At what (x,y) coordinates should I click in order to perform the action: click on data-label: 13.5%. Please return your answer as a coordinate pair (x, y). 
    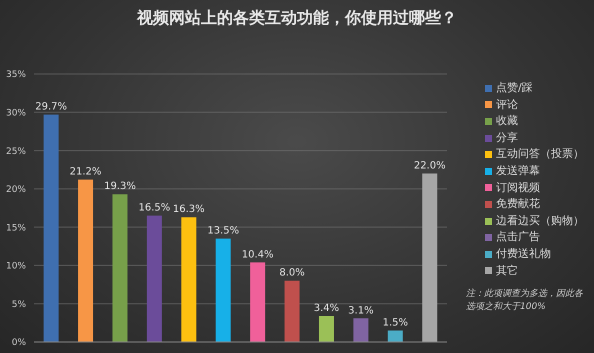
    Looking at the image, I should click on (223, 231).